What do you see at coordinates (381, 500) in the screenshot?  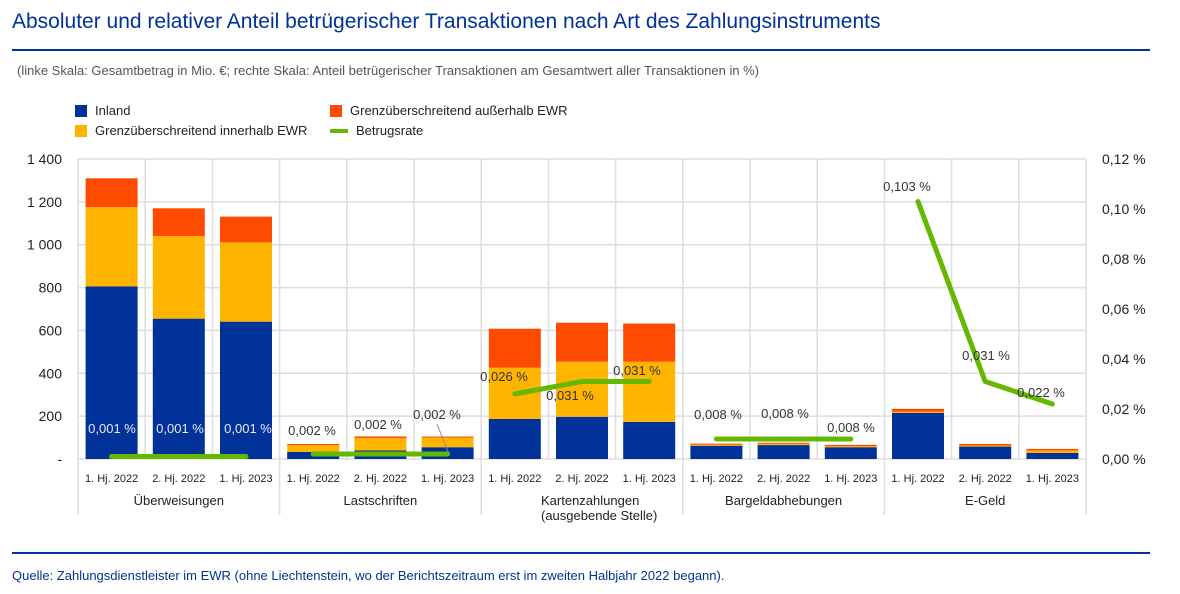 I see `group-label: Lastschriften` at bounding box center [381, 500].